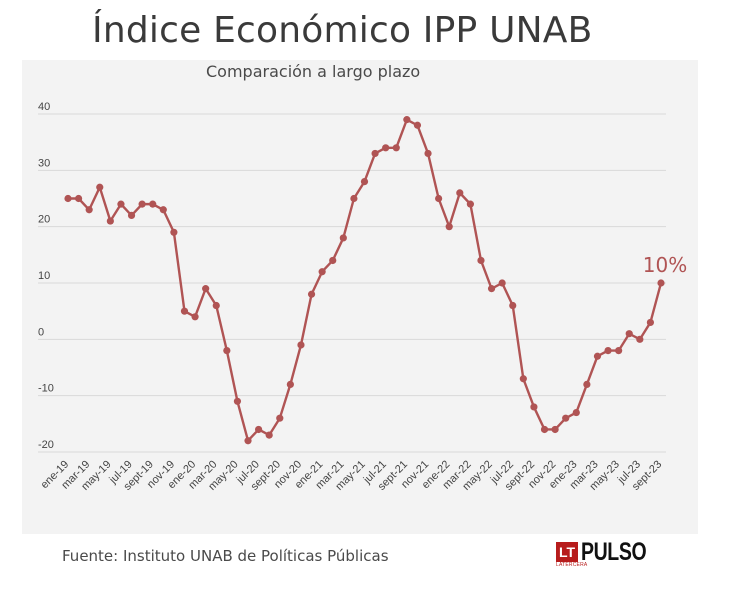 The width and height of the screenshot is (742, 593). What do you see at coordinates (44, 107) in the screenshot?
I see `y-tick-label: 40` at bounding box center [44, 107].